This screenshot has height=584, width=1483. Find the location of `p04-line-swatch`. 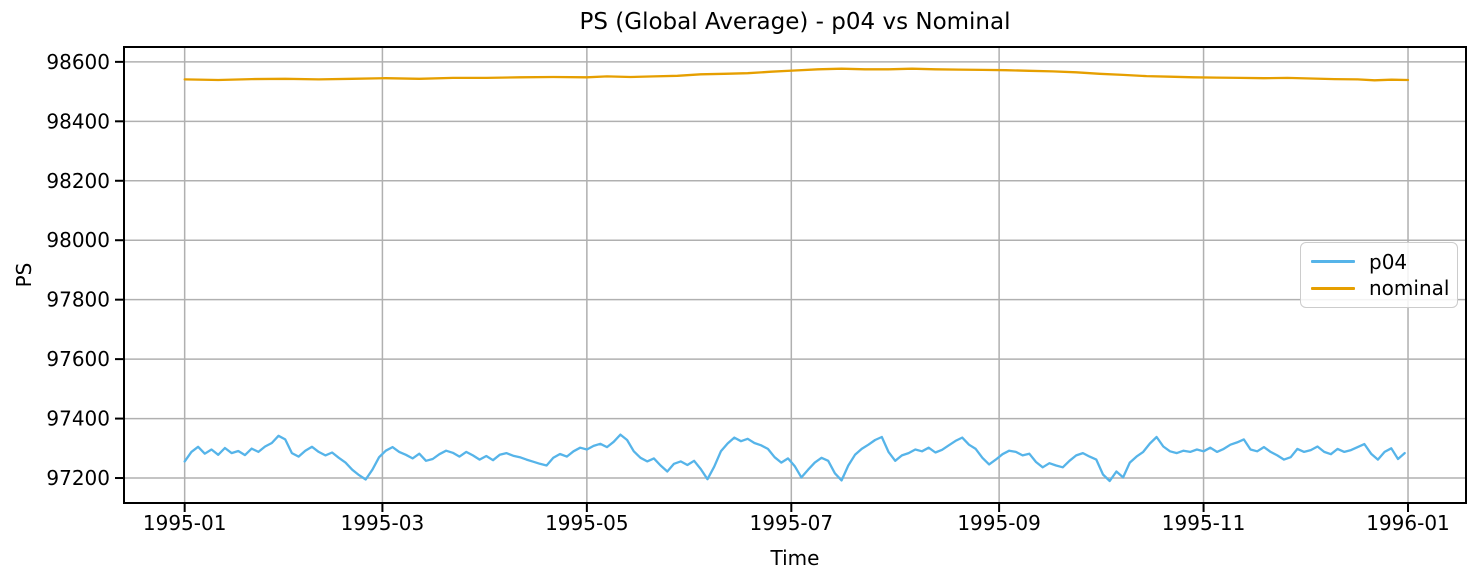

p04-line-swatch is located at coordinates (1333, 261).